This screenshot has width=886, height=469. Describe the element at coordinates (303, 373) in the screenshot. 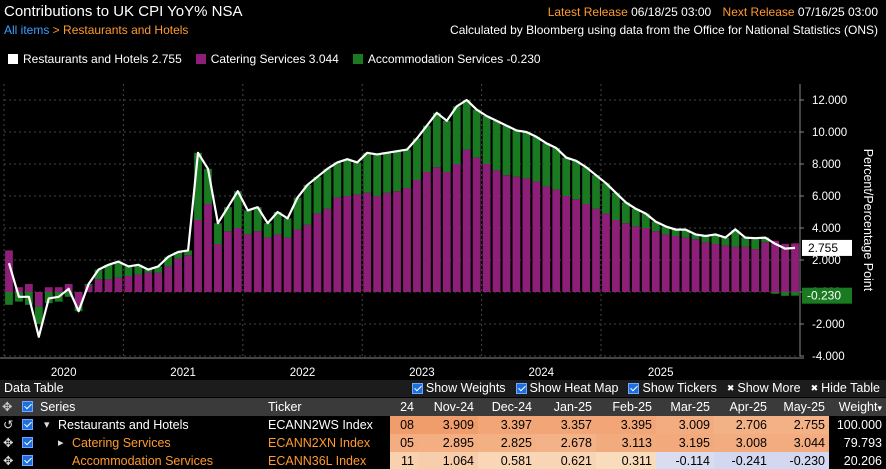

I see `x-tick-label: 2022` at that location.